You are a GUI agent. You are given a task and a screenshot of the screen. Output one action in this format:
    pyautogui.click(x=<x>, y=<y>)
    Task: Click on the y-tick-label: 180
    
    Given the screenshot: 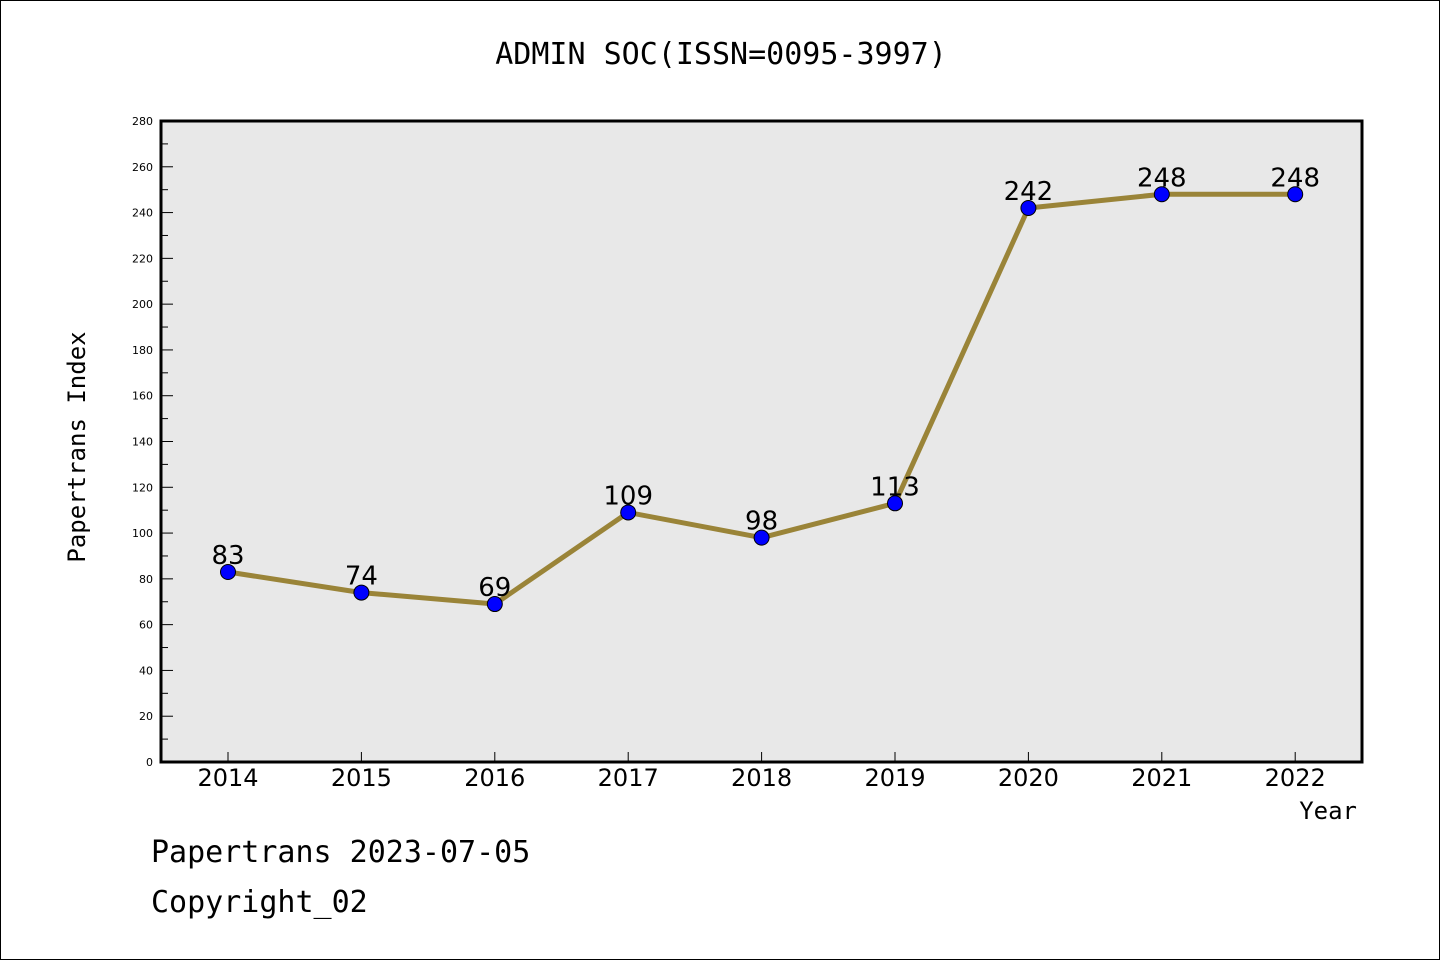 What is the action you would take?
    pyautogui.click(x=142, y=350)
    